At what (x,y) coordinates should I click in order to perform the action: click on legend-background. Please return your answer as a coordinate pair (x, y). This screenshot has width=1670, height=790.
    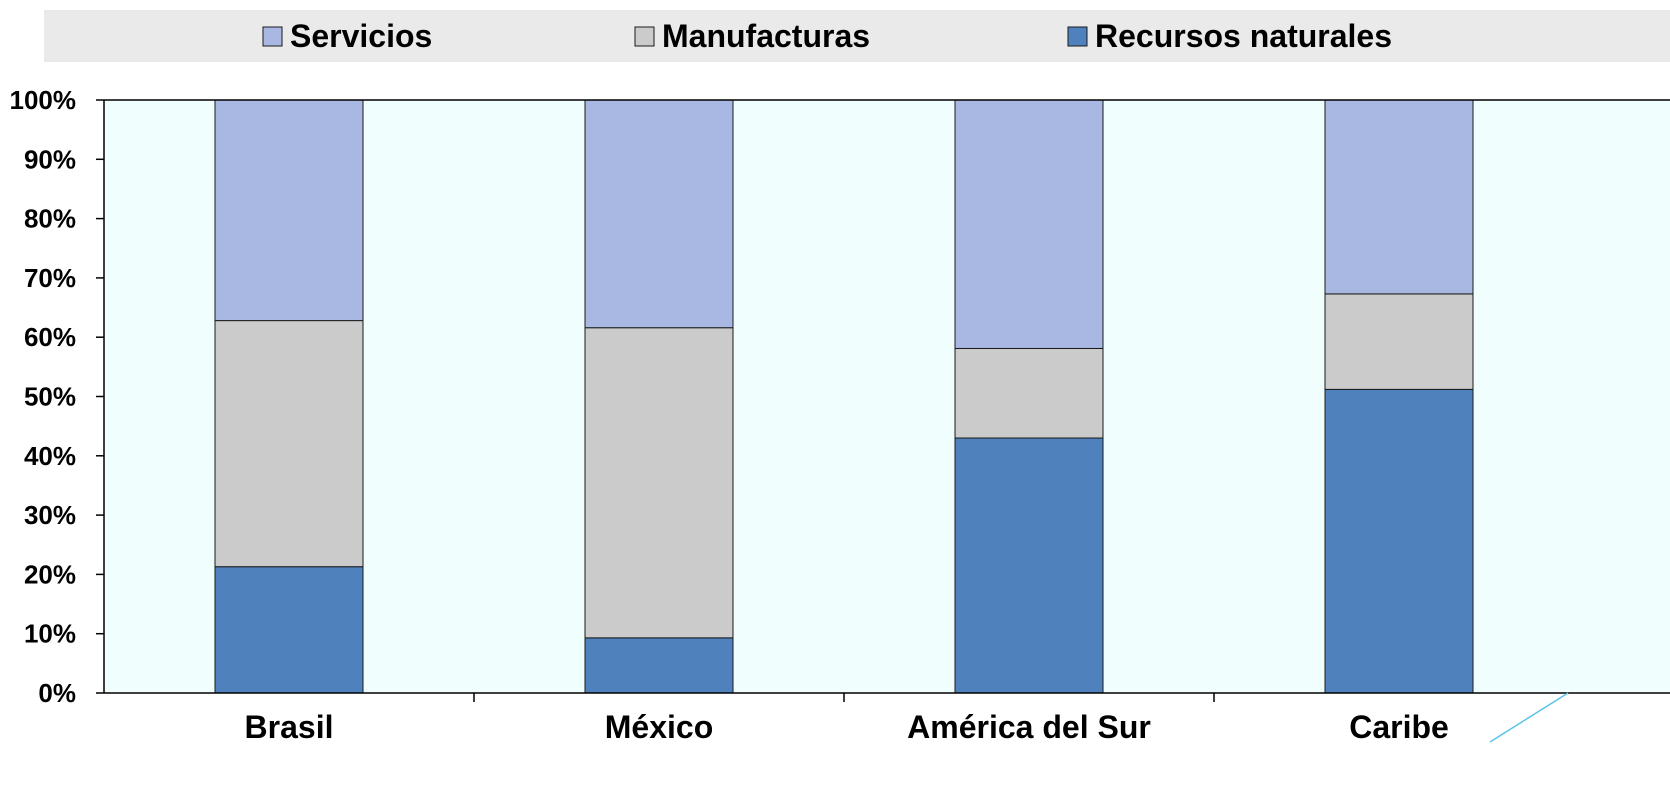
    Looking at the image, I should click on (857, 36).